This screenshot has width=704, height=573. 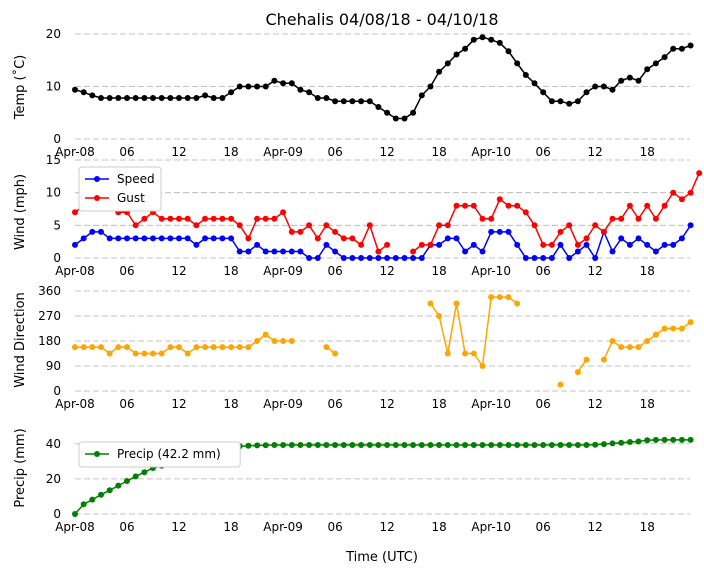 I want to click on direction-x-tick-label: Apr-09, so click(x=283, y=404).